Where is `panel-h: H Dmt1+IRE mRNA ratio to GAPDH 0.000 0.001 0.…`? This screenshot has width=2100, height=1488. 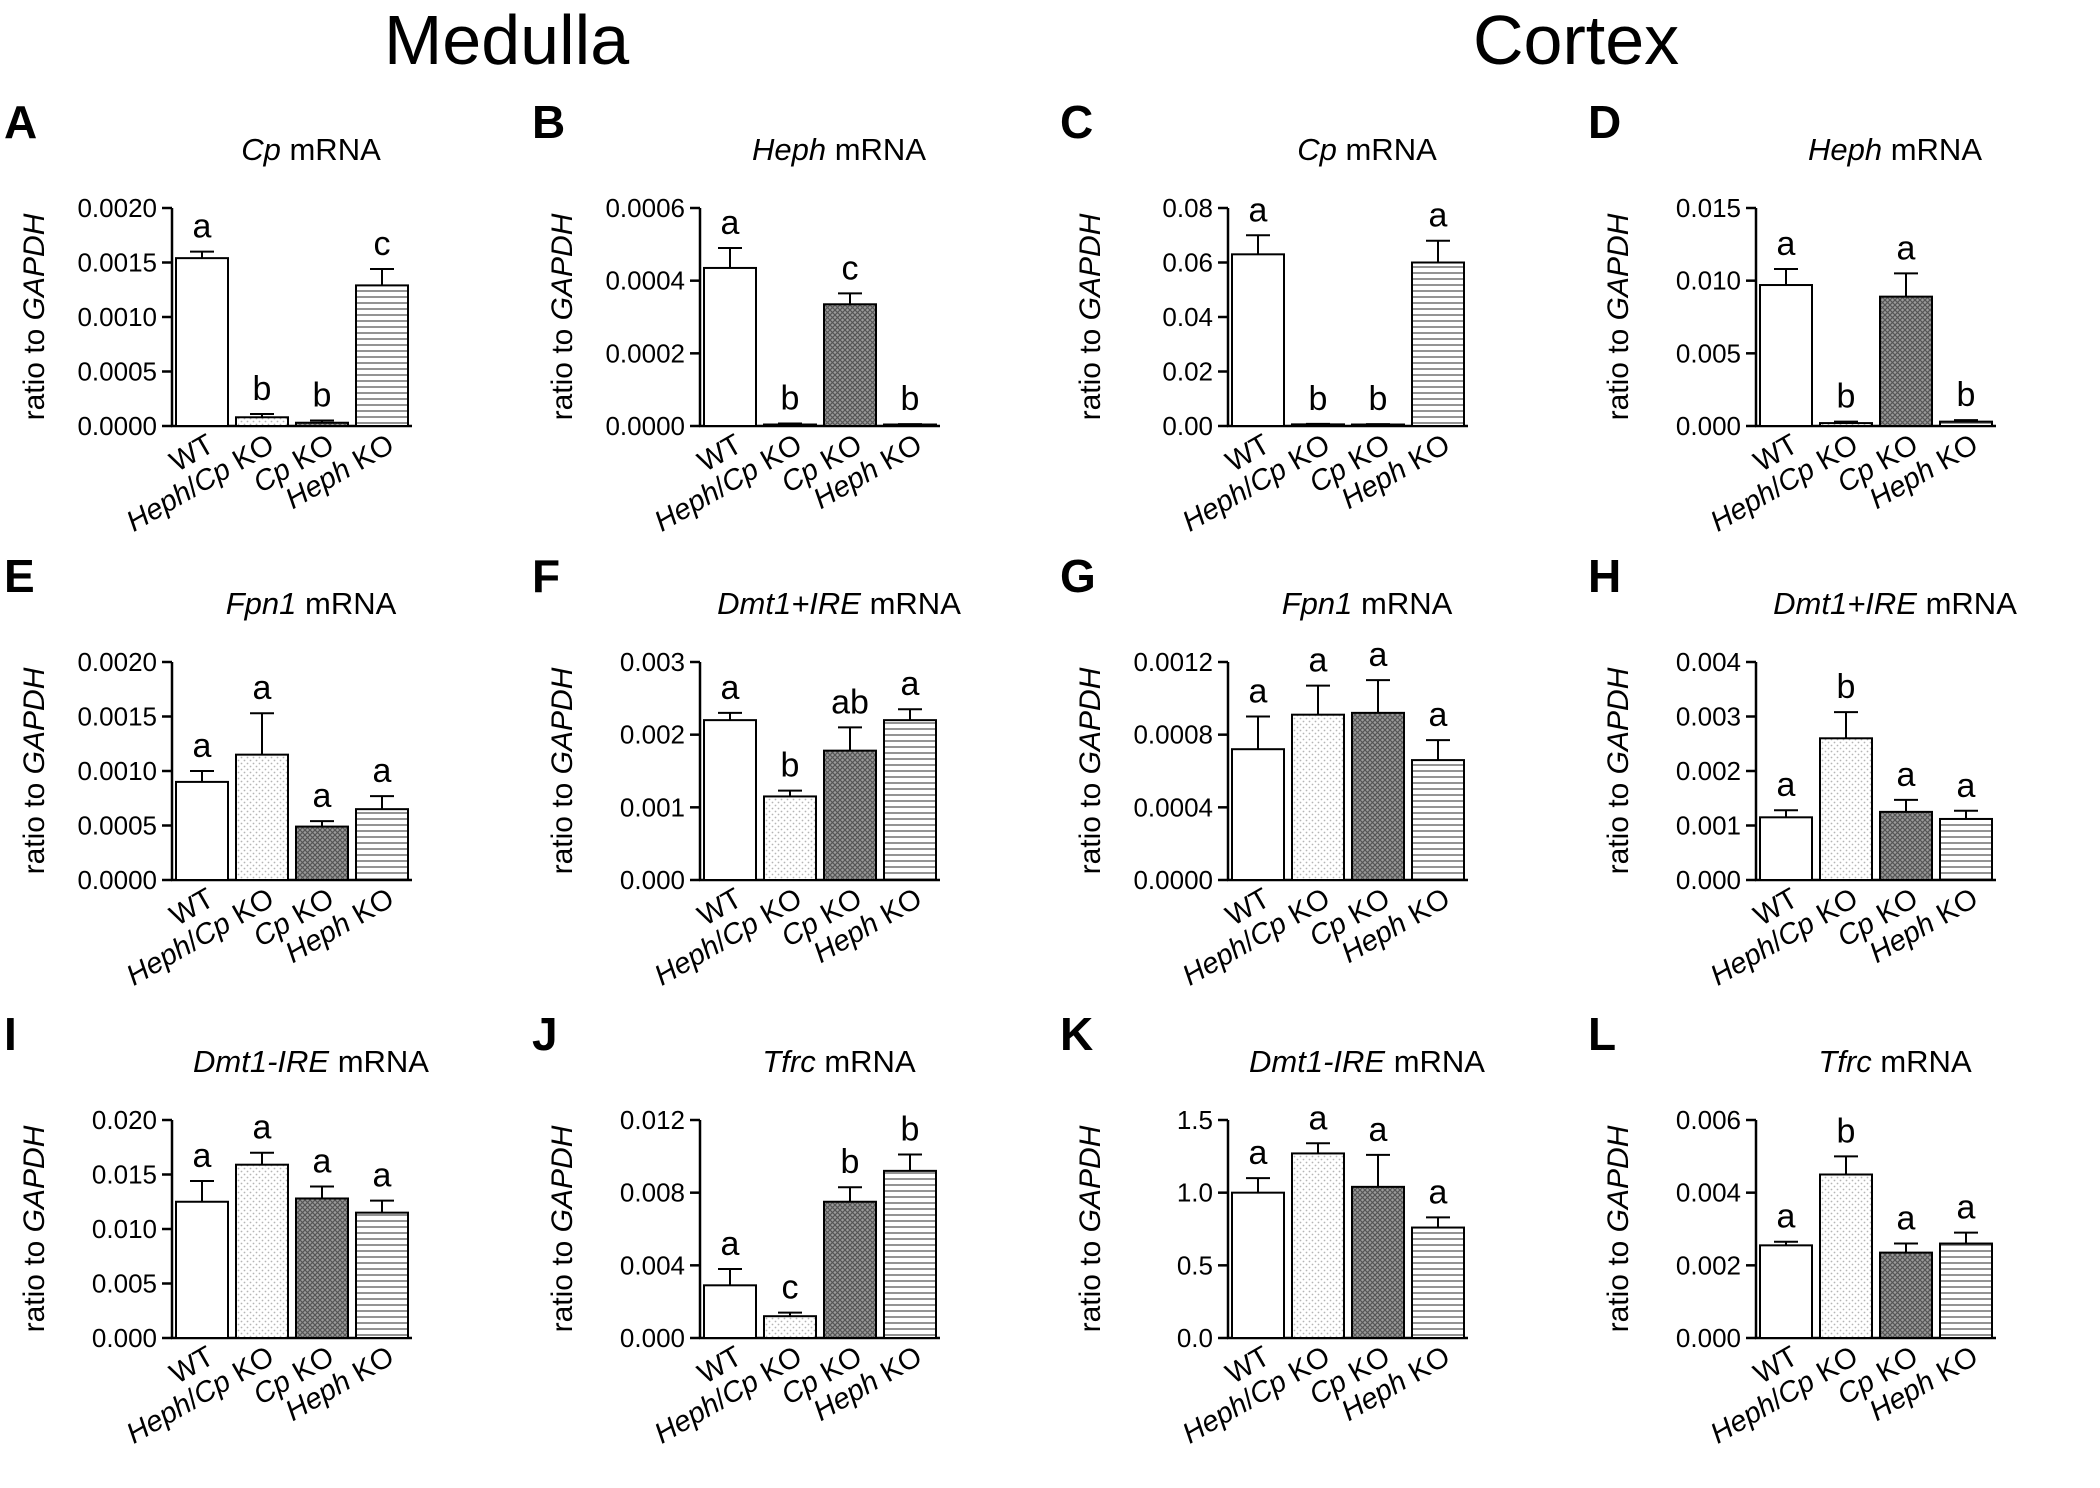
panel-h: H Dmt1+IRE mRNA ratio to GAPDH 0.000 0.001 0.… is located at coordinates (1802, 771).